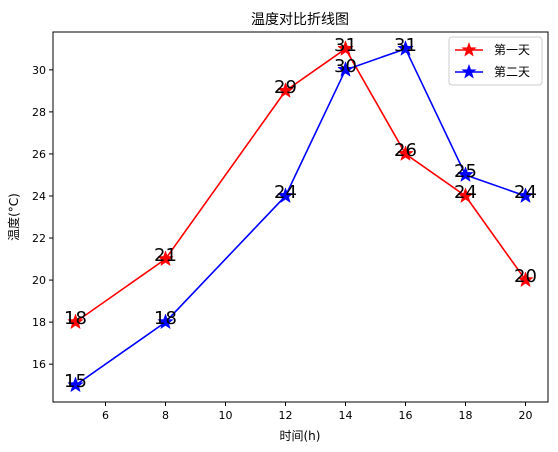 The image size is (558, 452). Describe the element at coordinates (42, 217) in the screenshot. I see `y-axis: 16 18 20 22 24 26 28 30` at that location.